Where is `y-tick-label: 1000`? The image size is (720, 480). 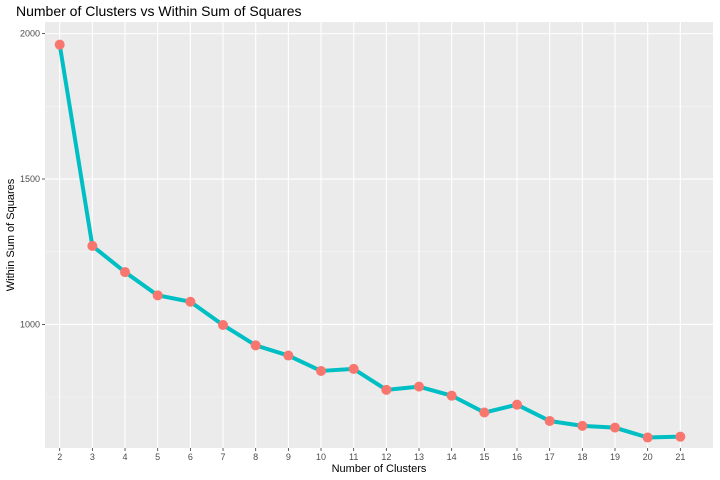
y-tick-label: 1000 is located at coordinates (30, 324).